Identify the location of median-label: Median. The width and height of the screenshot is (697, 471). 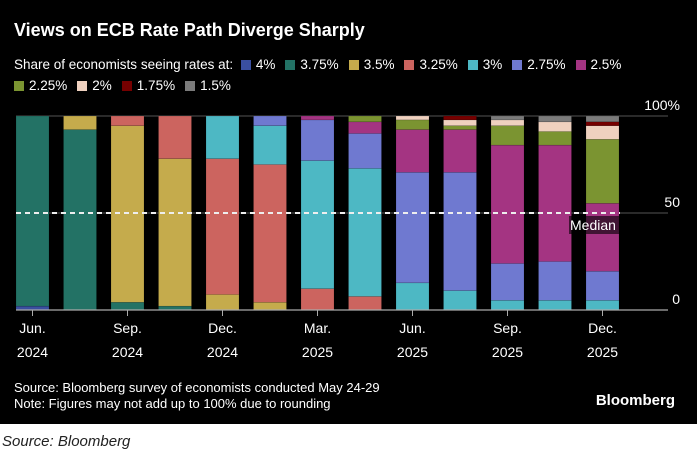
(593, 225).